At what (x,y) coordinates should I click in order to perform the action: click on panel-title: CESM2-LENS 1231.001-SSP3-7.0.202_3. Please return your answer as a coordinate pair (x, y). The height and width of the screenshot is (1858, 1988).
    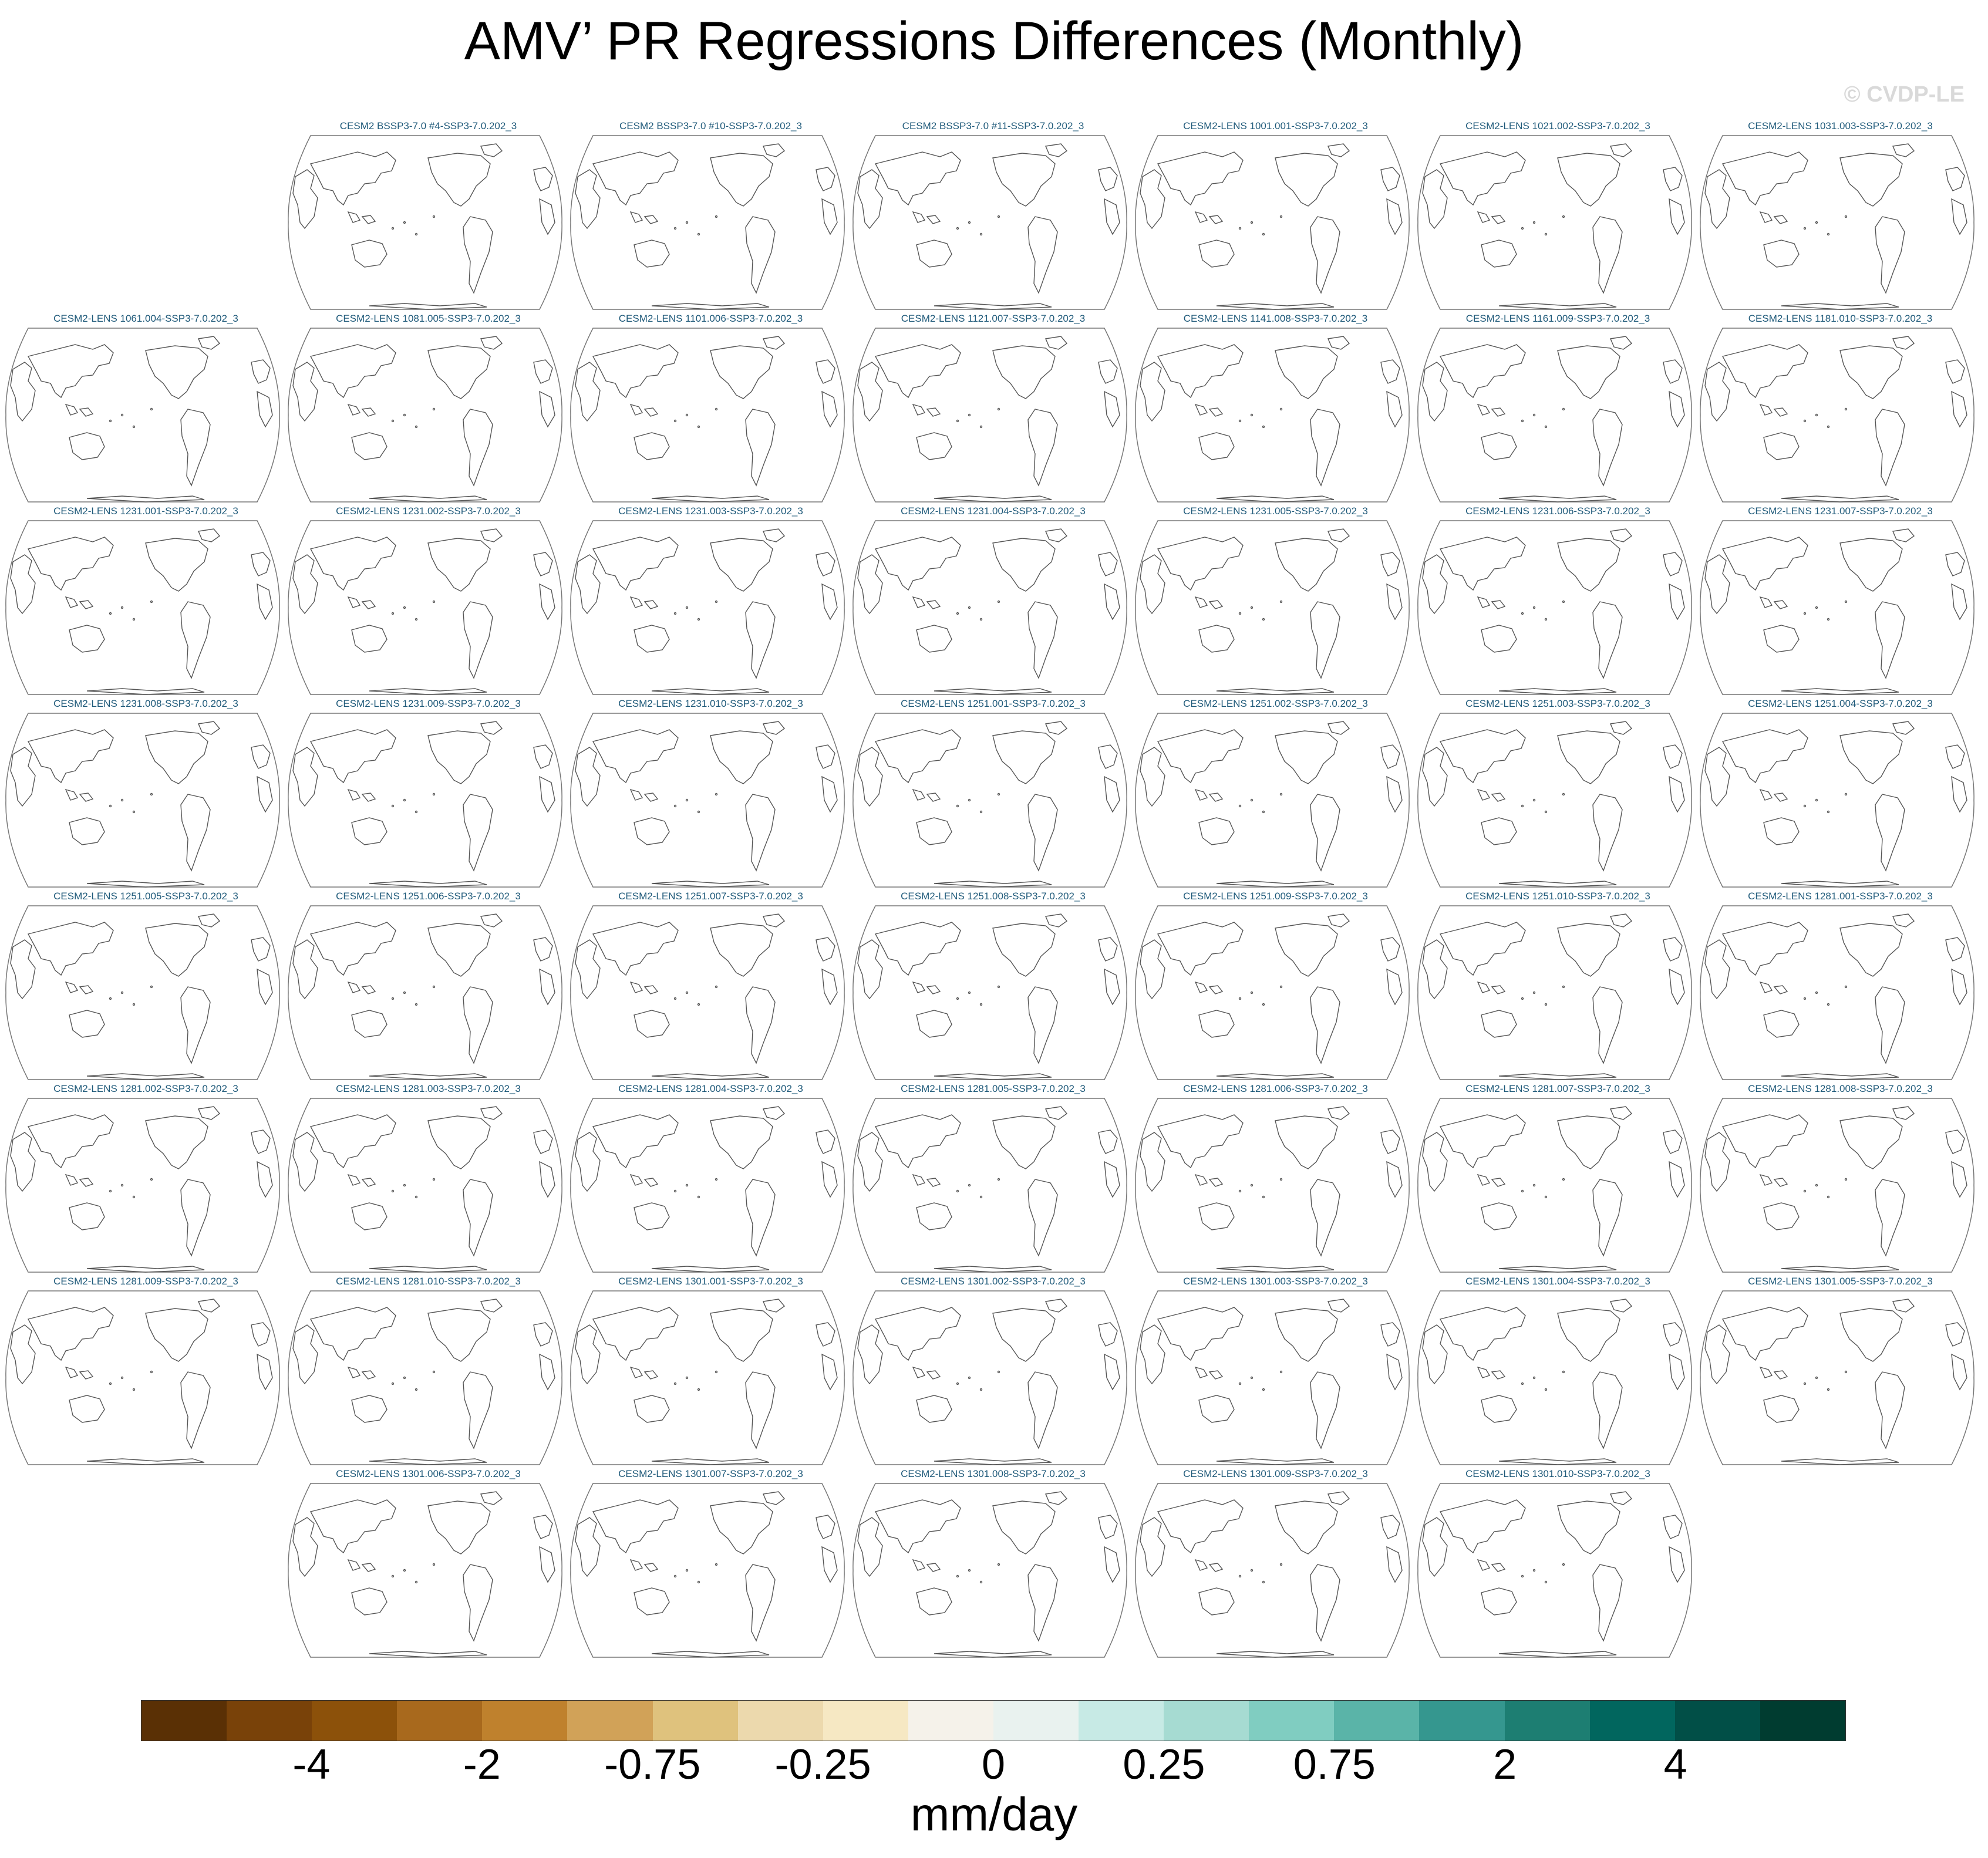
    Looking at the image, I should click on (146, 511).